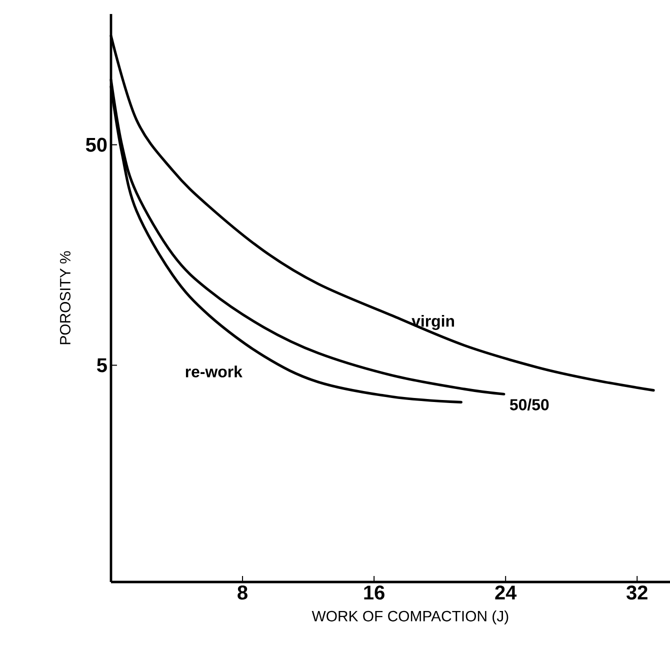 The width and height of the screenshot is (670, 667). Describe the element at coordinates (214, 372) in the screenshot. I see `series-label: re-work` at that location.